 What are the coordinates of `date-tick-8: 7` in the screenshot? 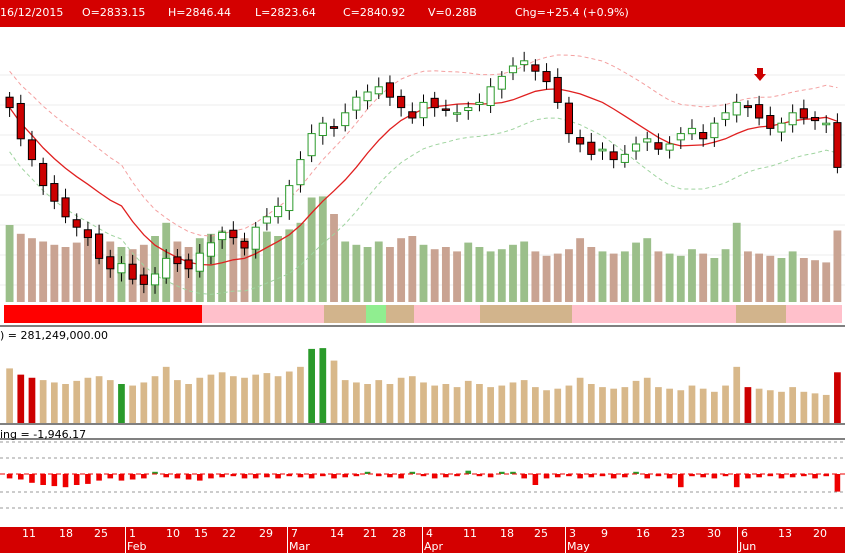 It's located at (294, 533).